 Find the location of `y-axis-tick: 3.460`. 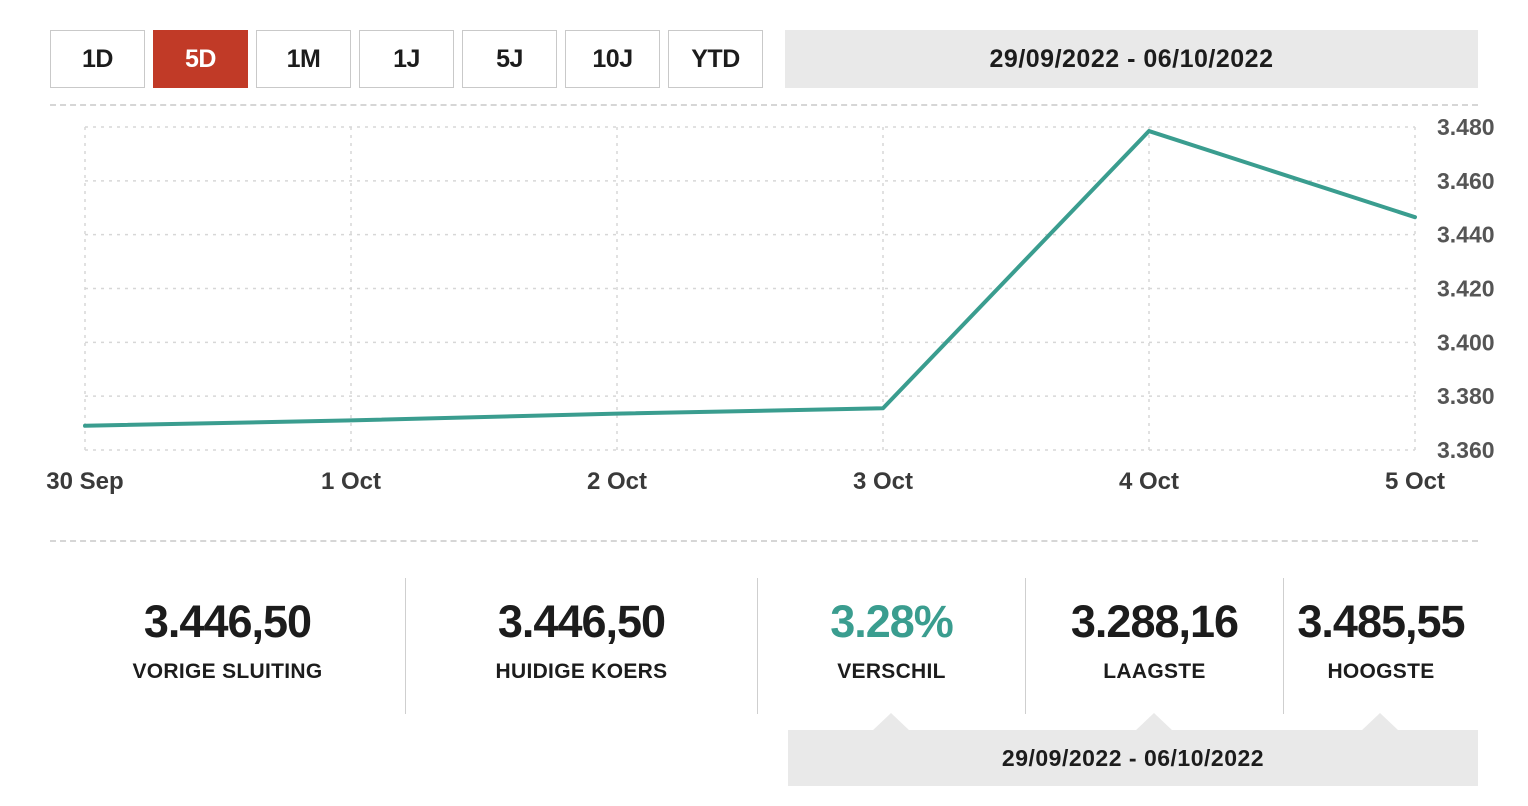

y-axis-tick: 3.460 is located at coordinates (1466, 181).